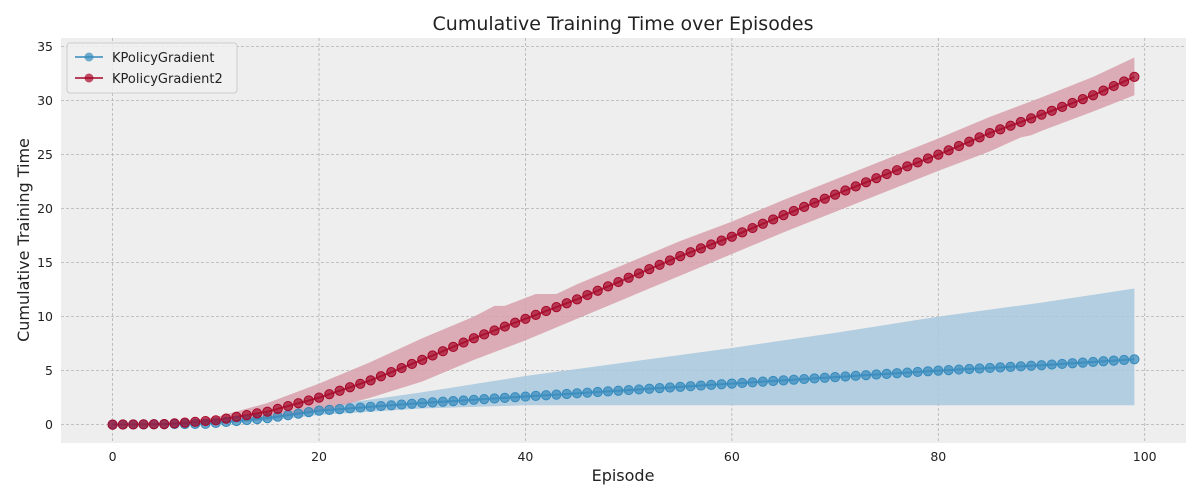 The image size is (1200, 500). Describe the element at coordinates (45, 100) in the screenshot. I see `y-tick-label: 30` at that location.